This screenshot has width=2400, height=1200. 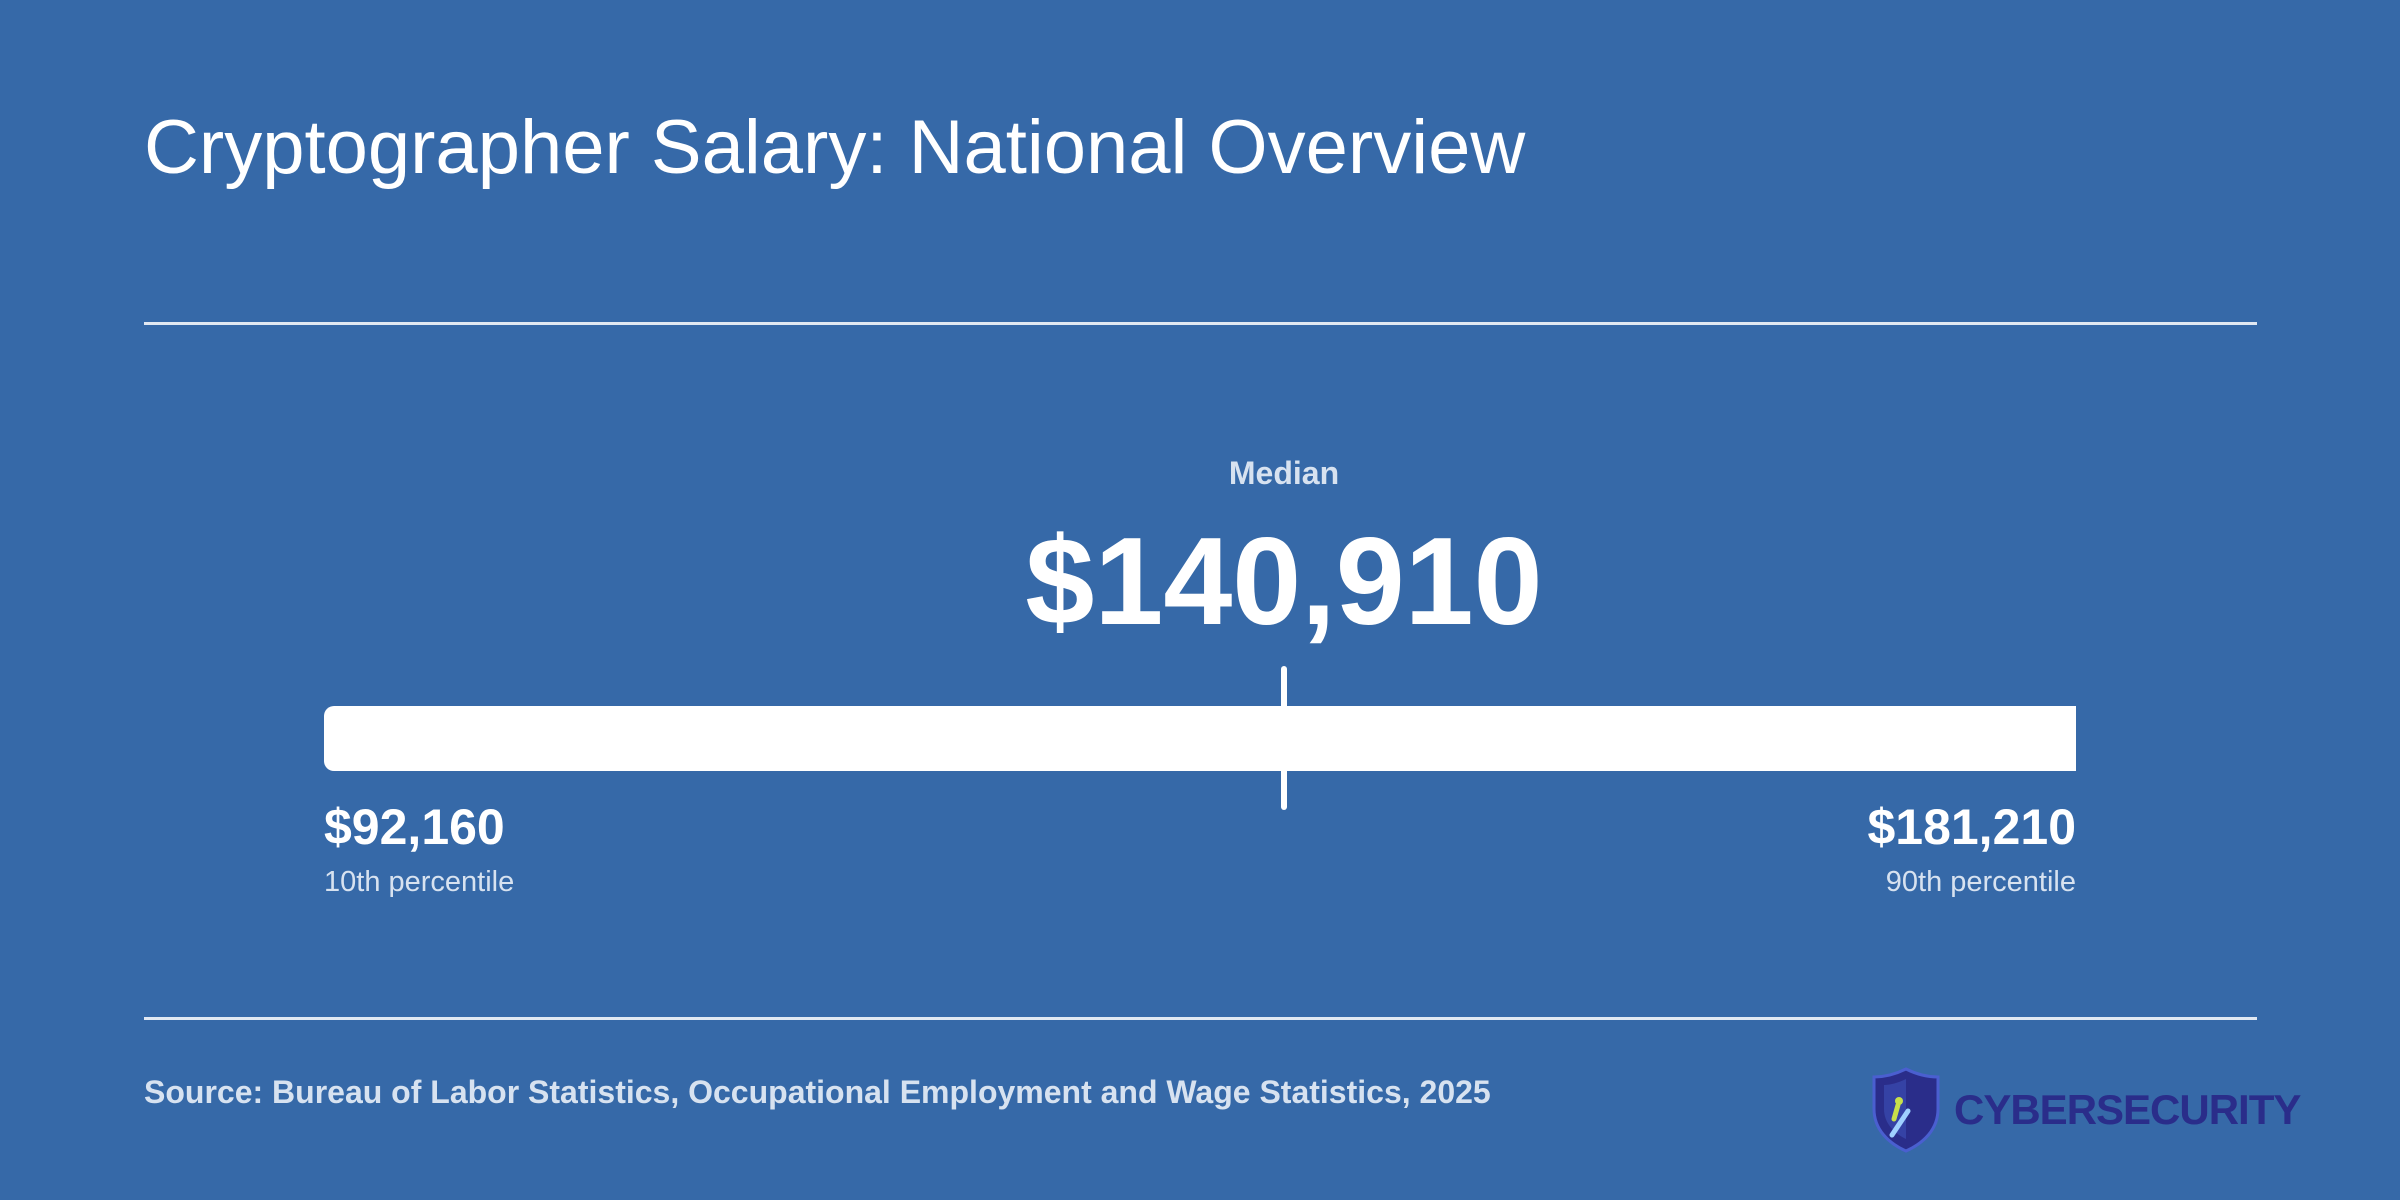 What do you see at coordinates (1284, 473) in the screenshot?
I see `median-label: Median` at bounding box center [1284, 473].